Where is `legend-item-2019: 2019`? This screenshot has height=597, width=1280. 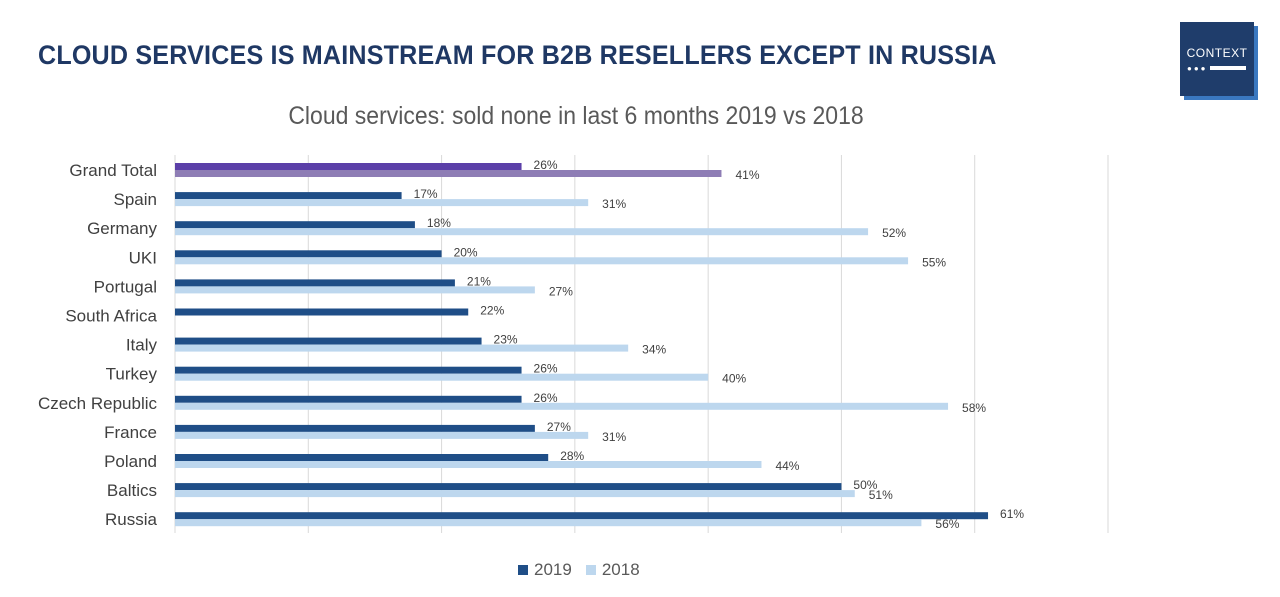
legend-item-2019: 2019 is located at coordinates (545, 570).